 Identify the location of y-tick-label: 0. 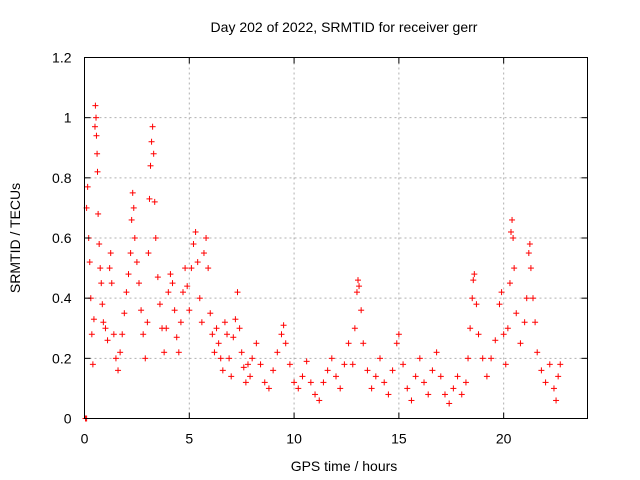
(68, 419).